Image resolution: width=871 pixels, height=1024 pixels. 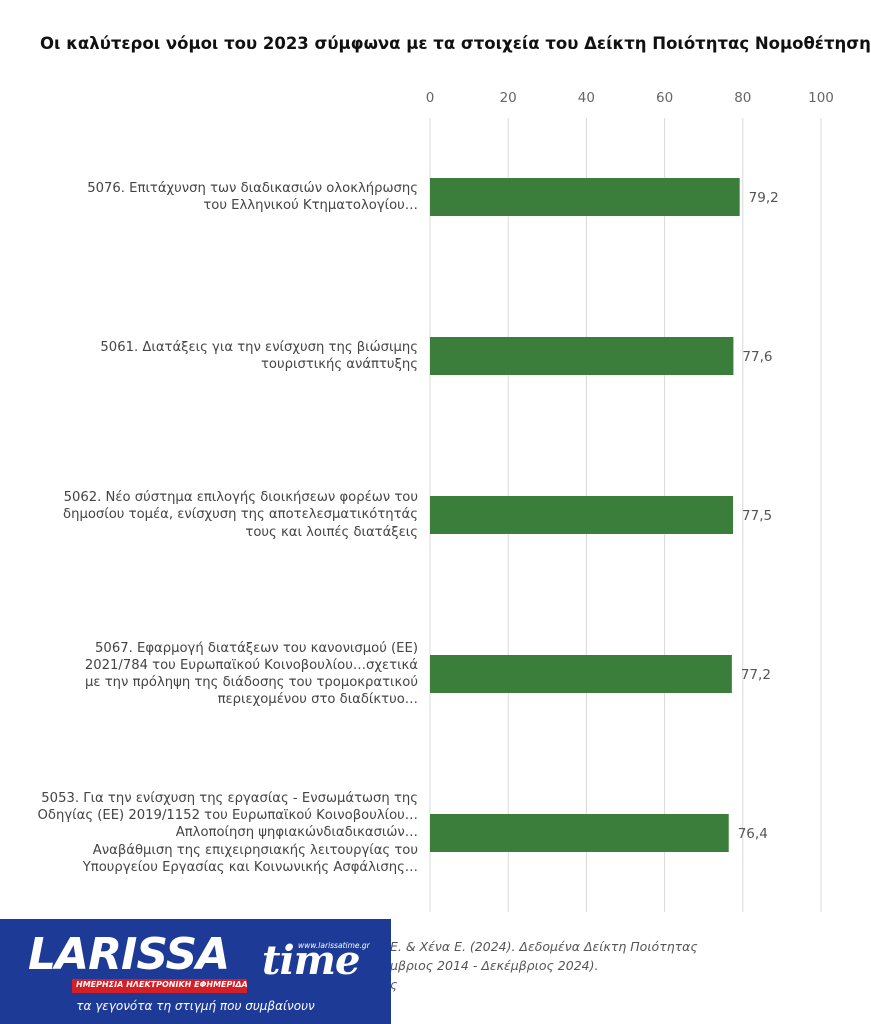 I want to click on logo-tagline: τα γεγονότα τη στιγμή που συμβαίνουν, so click(x=195, y=1006).